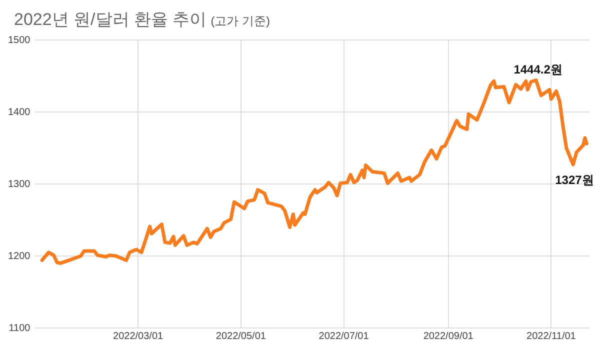 The image size is (600, 344). Describe the element at coordinates (110, 19) in the screenshot. I see `chart-title: 2022년 원/달러 환율 추이` at that location.